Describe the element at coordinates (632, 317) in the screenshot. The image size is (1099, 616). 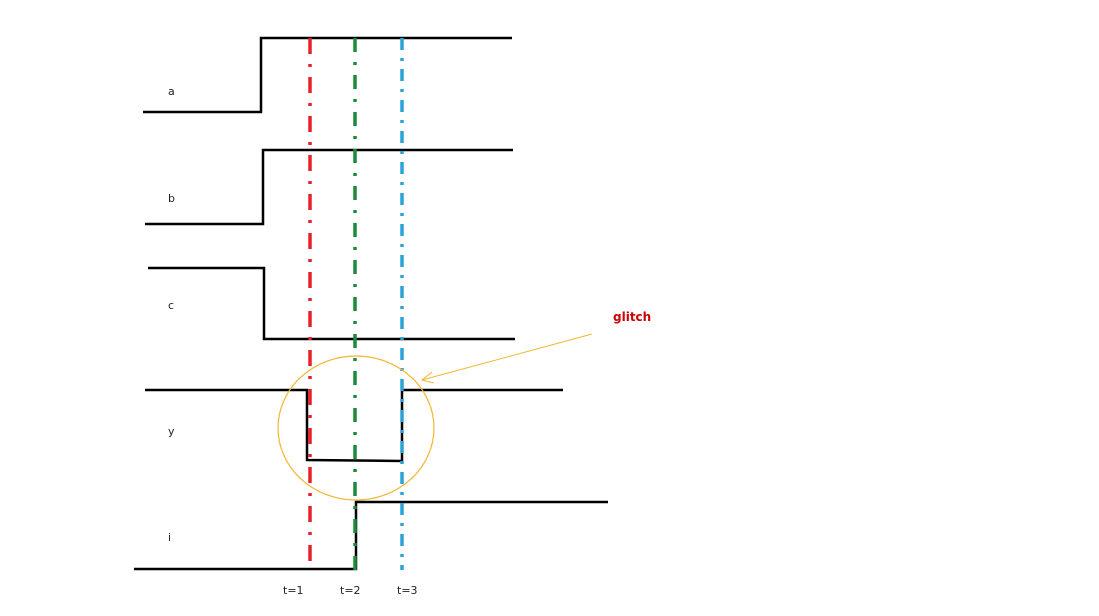
I see `glitch-label: glitch` at that location.